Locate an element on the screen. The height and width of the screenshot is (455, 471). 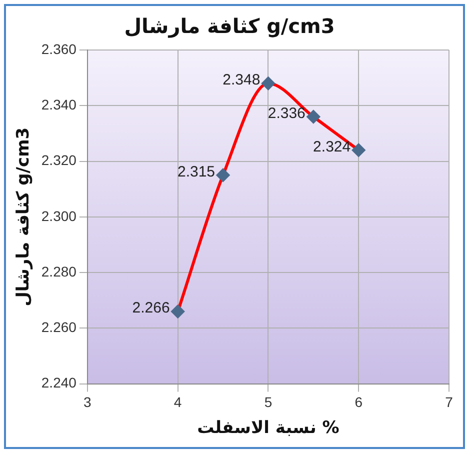
y-tick-label: 2.240 is located at coordinates (59, 382).